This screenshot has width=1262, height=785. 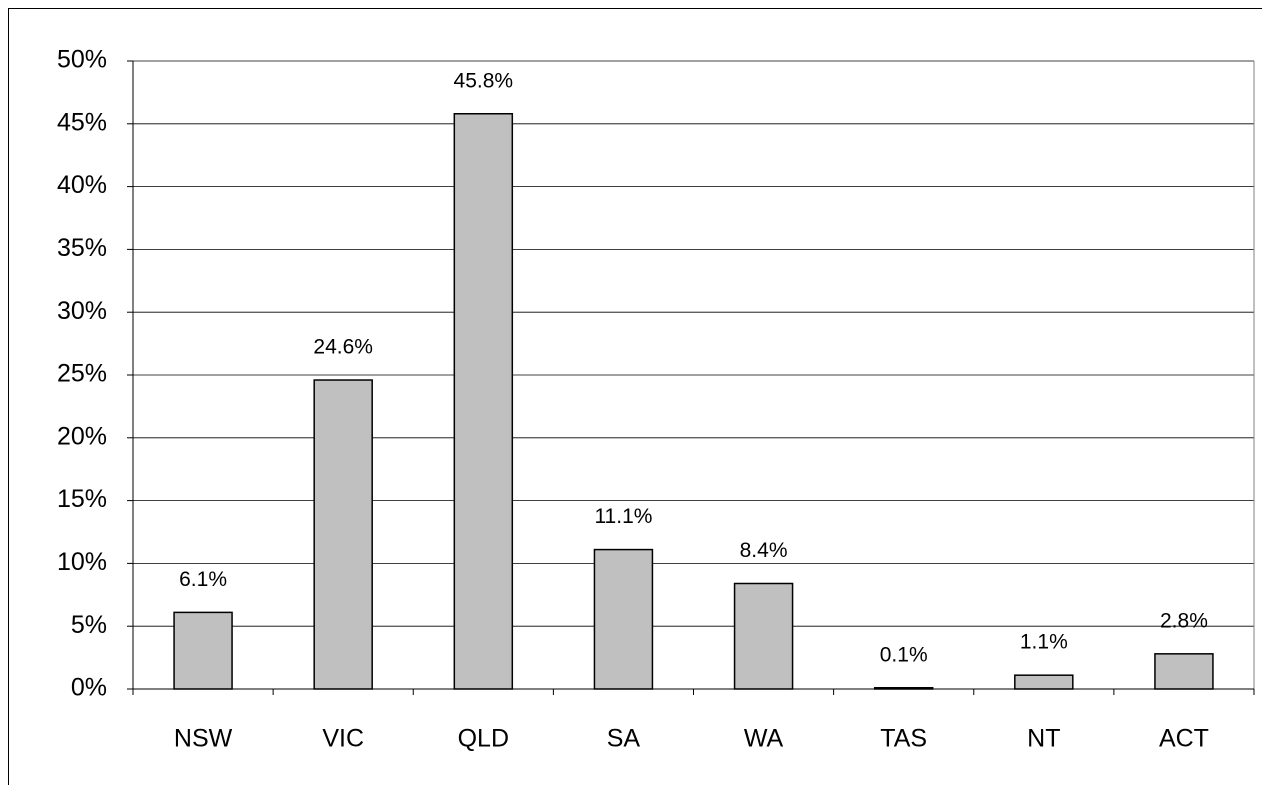 What do you see at coordinates (624, 739) in the screenshot?
I see `x-tick-label: SA` at bounding box center [624, 739].